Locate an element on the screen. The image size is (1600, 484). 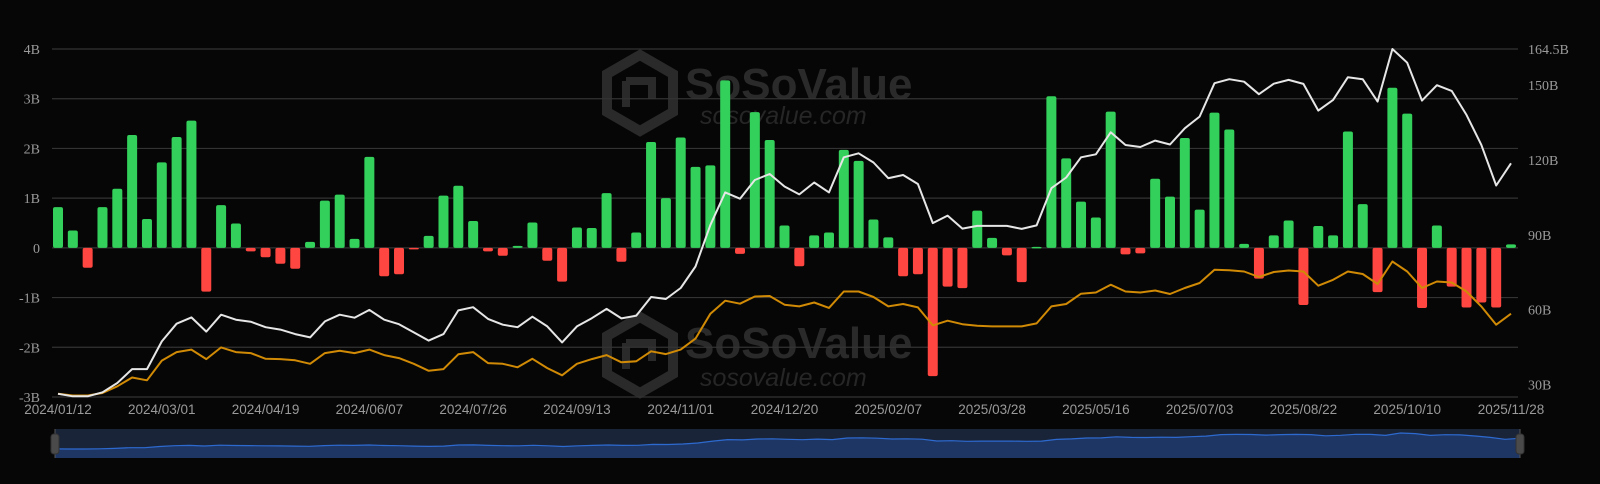
right-axis-tick-label: 60B is located at coordinates (1539, 311).